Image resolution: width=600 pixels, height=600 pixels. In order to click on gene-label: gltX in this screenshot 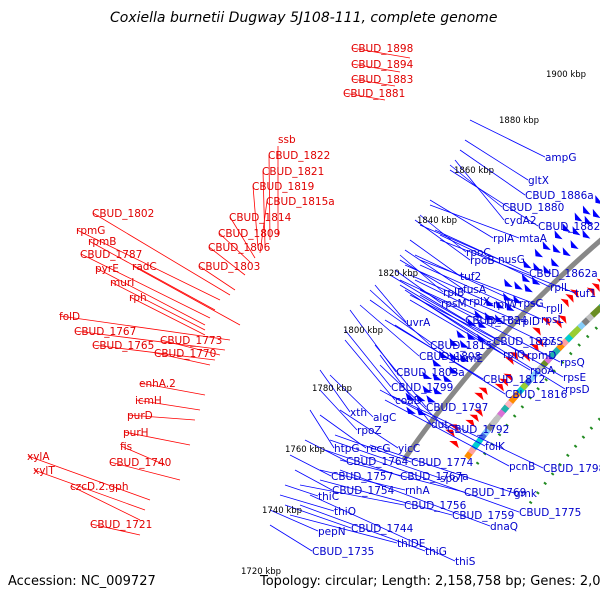, I will do `click(538, 181)`.